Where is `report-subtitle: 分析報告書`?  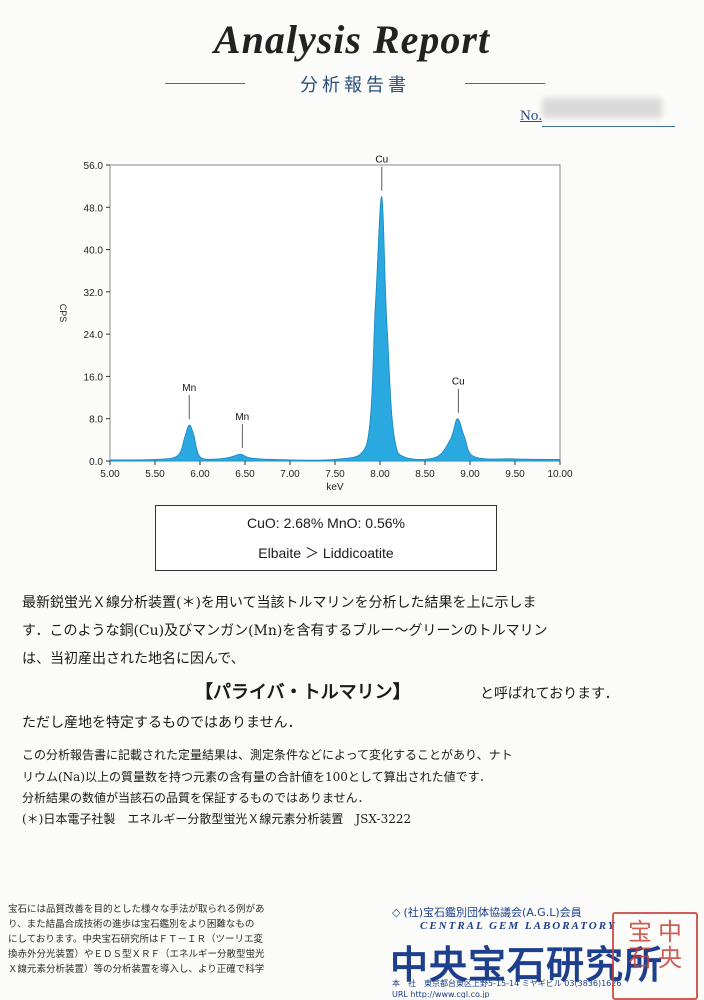
report-subtitle: 分析報告書 is located at coordinates (355, 85).